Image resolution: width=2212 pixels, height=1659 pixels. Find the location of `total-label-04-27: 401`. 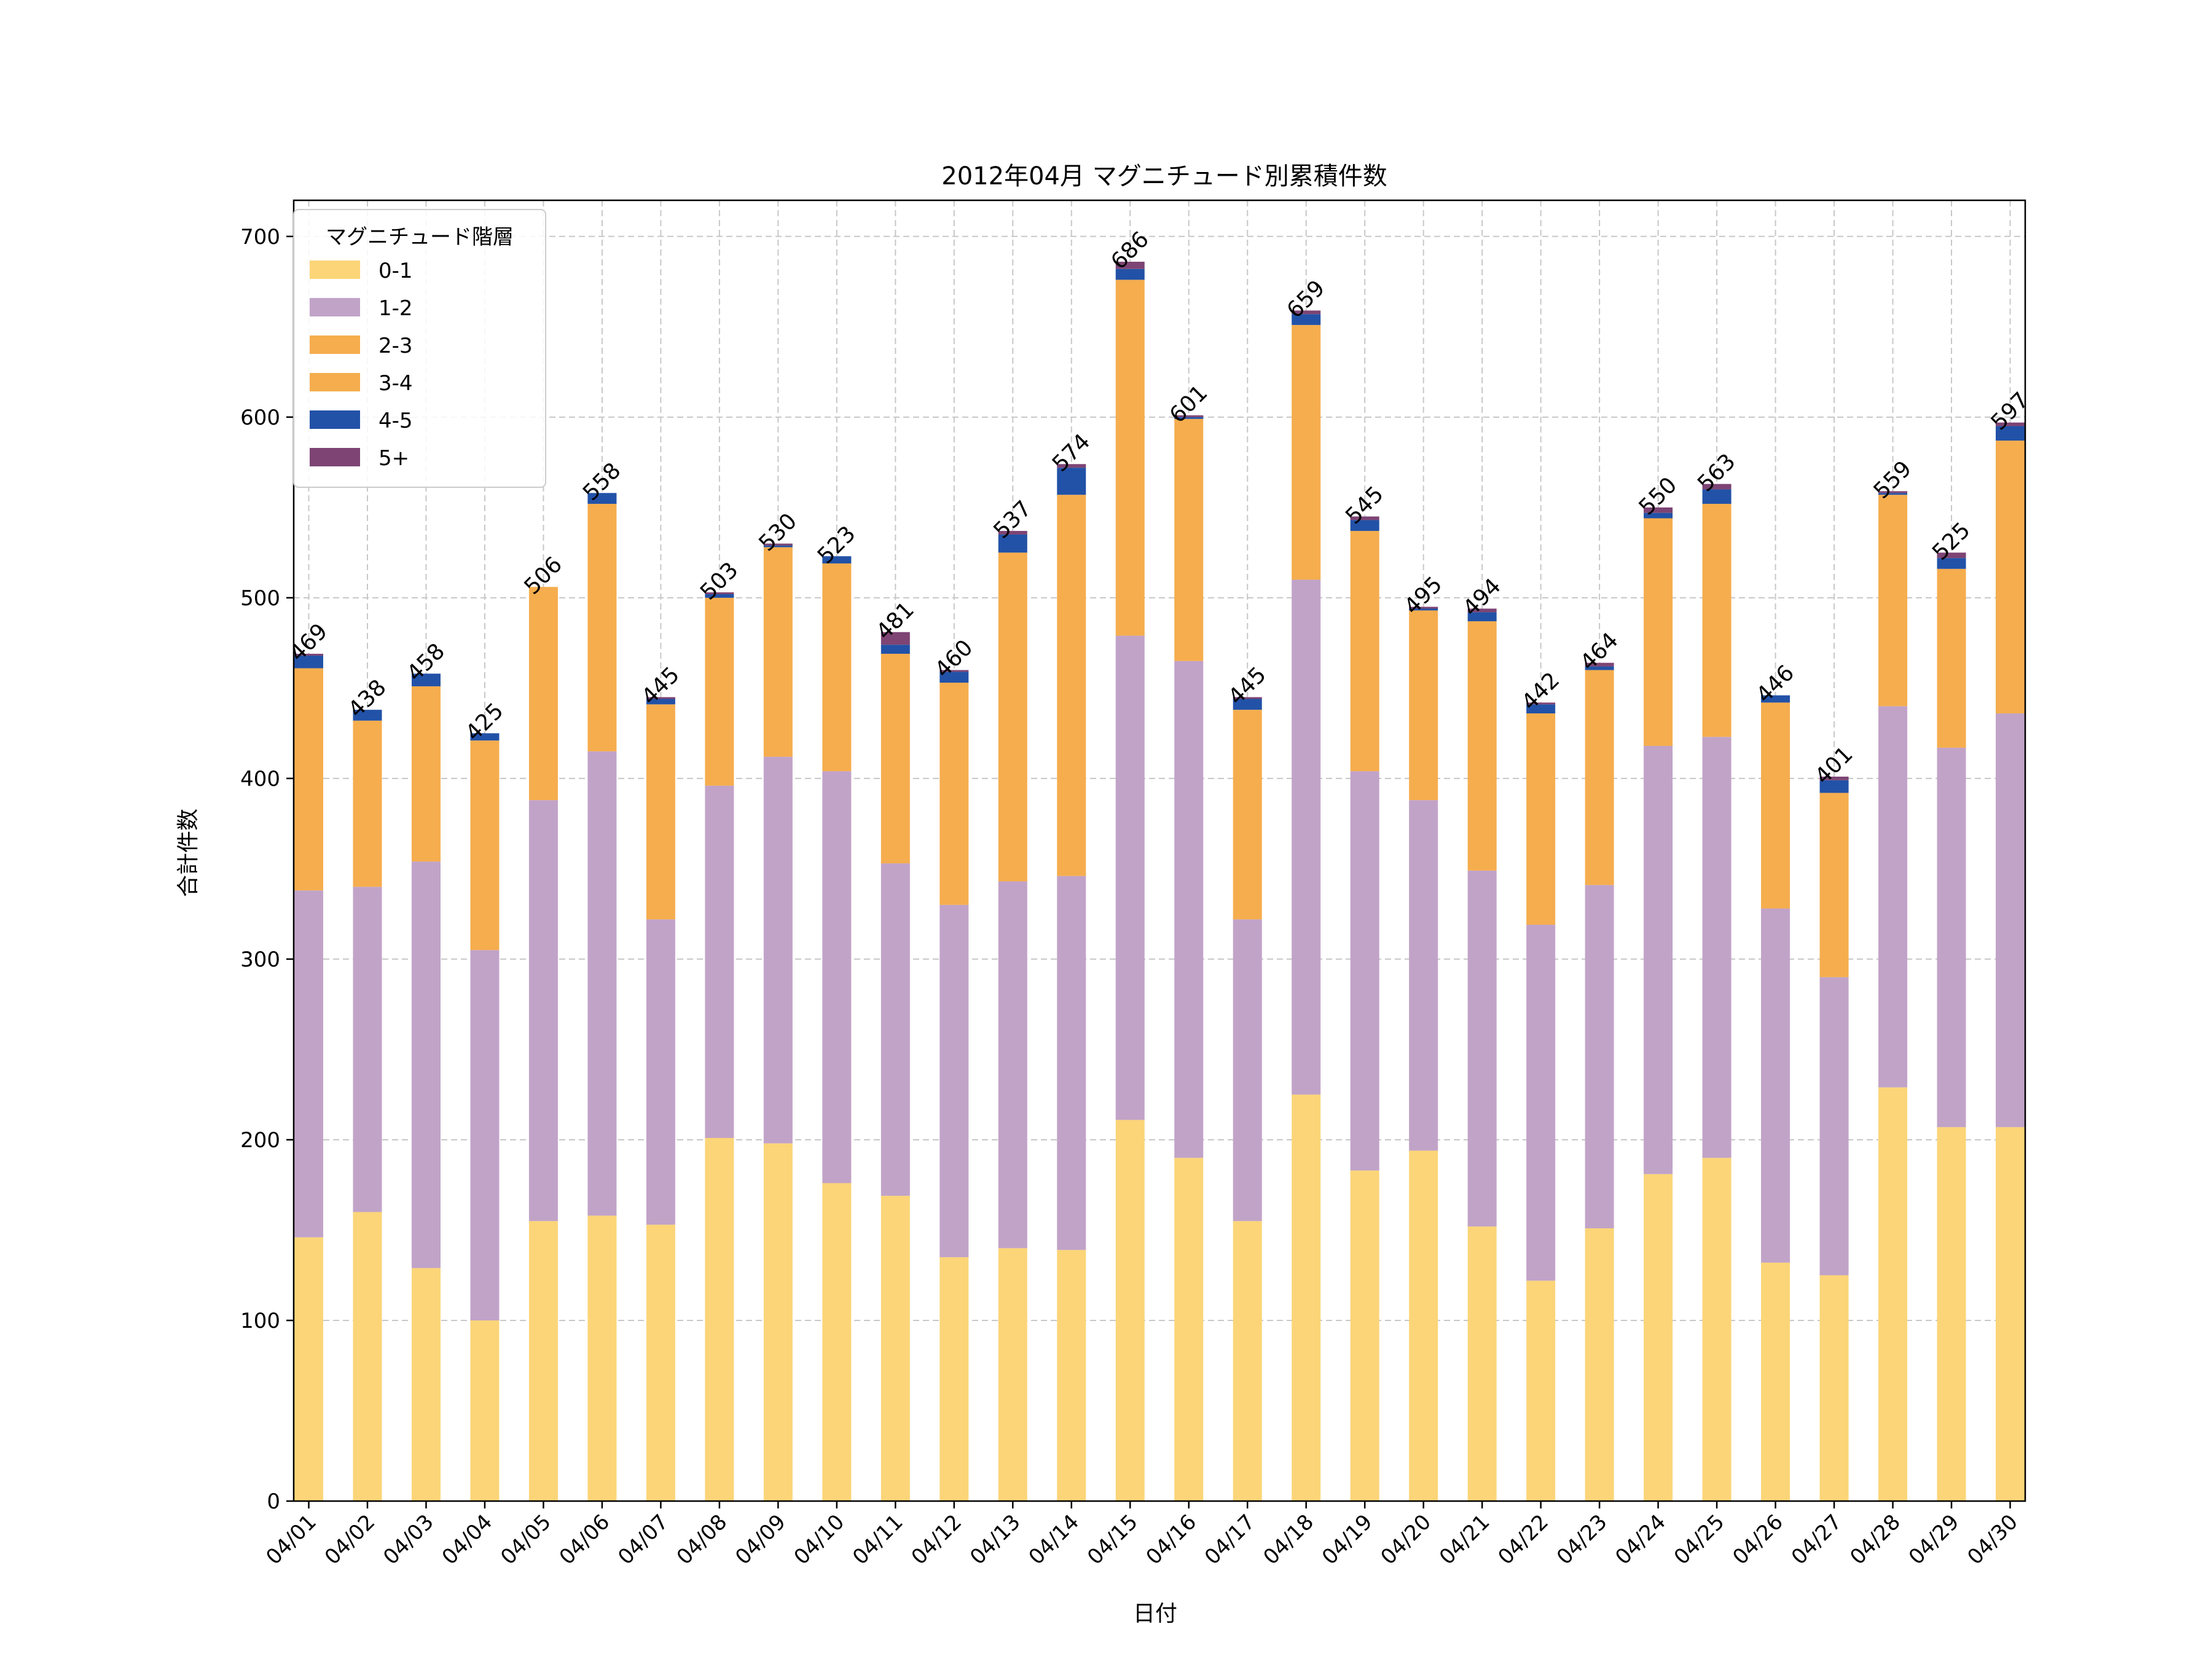

total-label-04-27: 401 is located at coordinates (1834, 766).